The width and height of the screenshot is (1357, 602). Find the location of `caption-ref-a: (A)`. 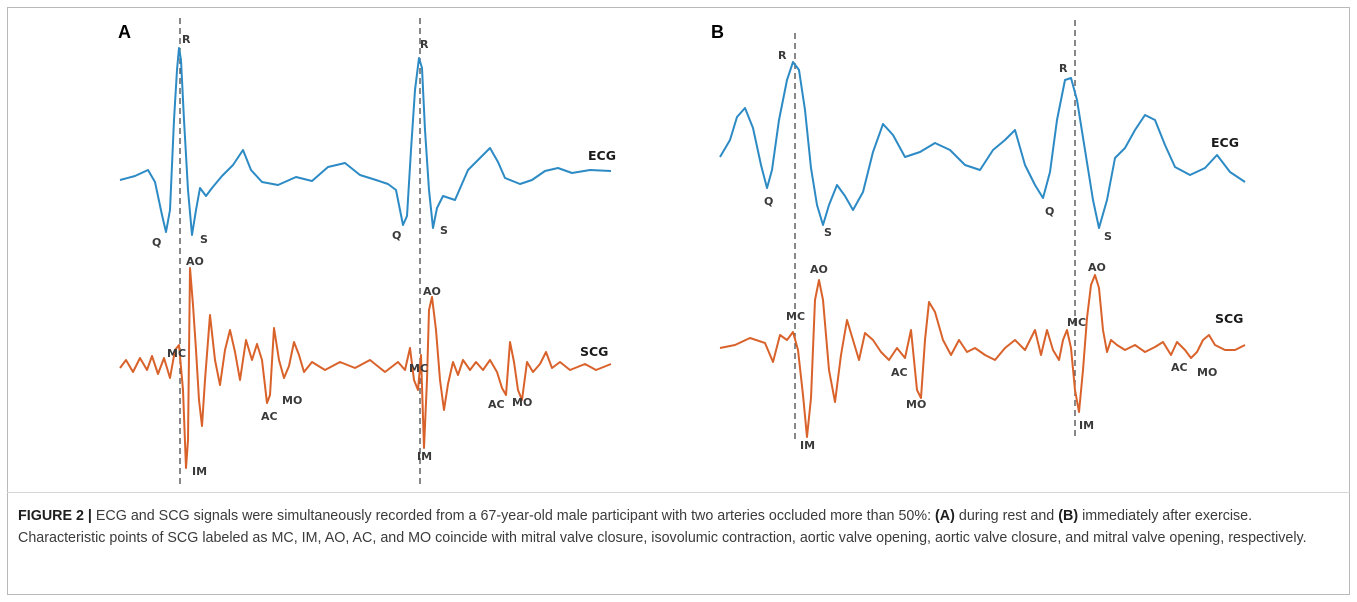

caption-ref-a: (A) is located at coordinates (945, 516).